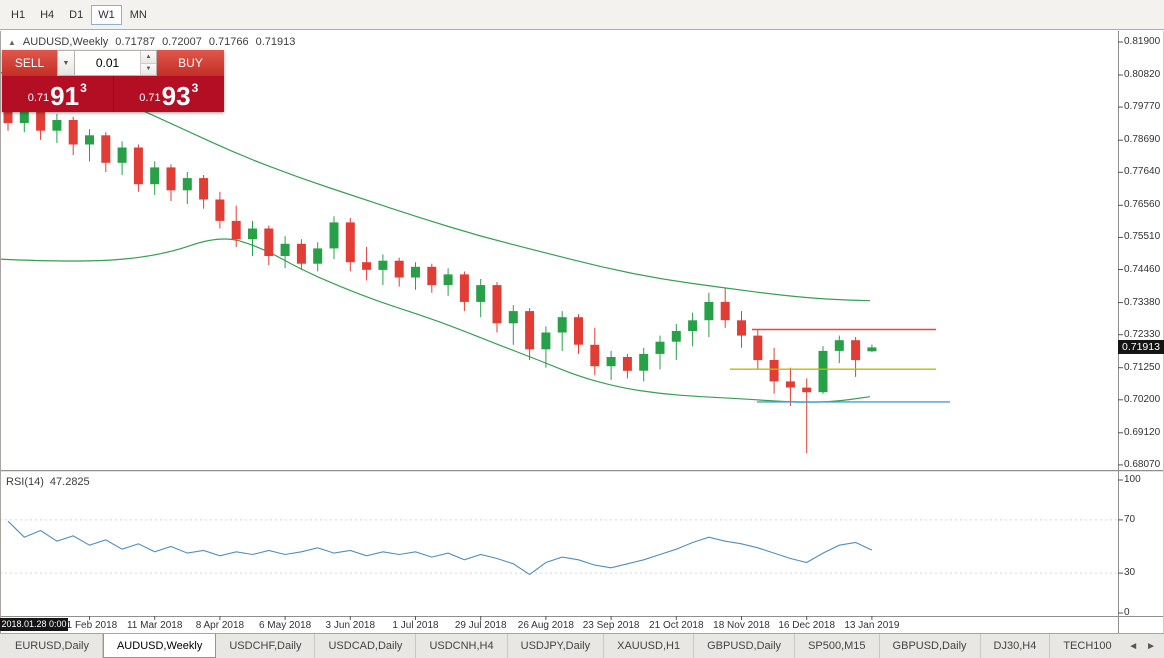  Describe the element at coordinates (1142, 140) in the screenshot. I see `price-axis-label: 0.78690` at that location.